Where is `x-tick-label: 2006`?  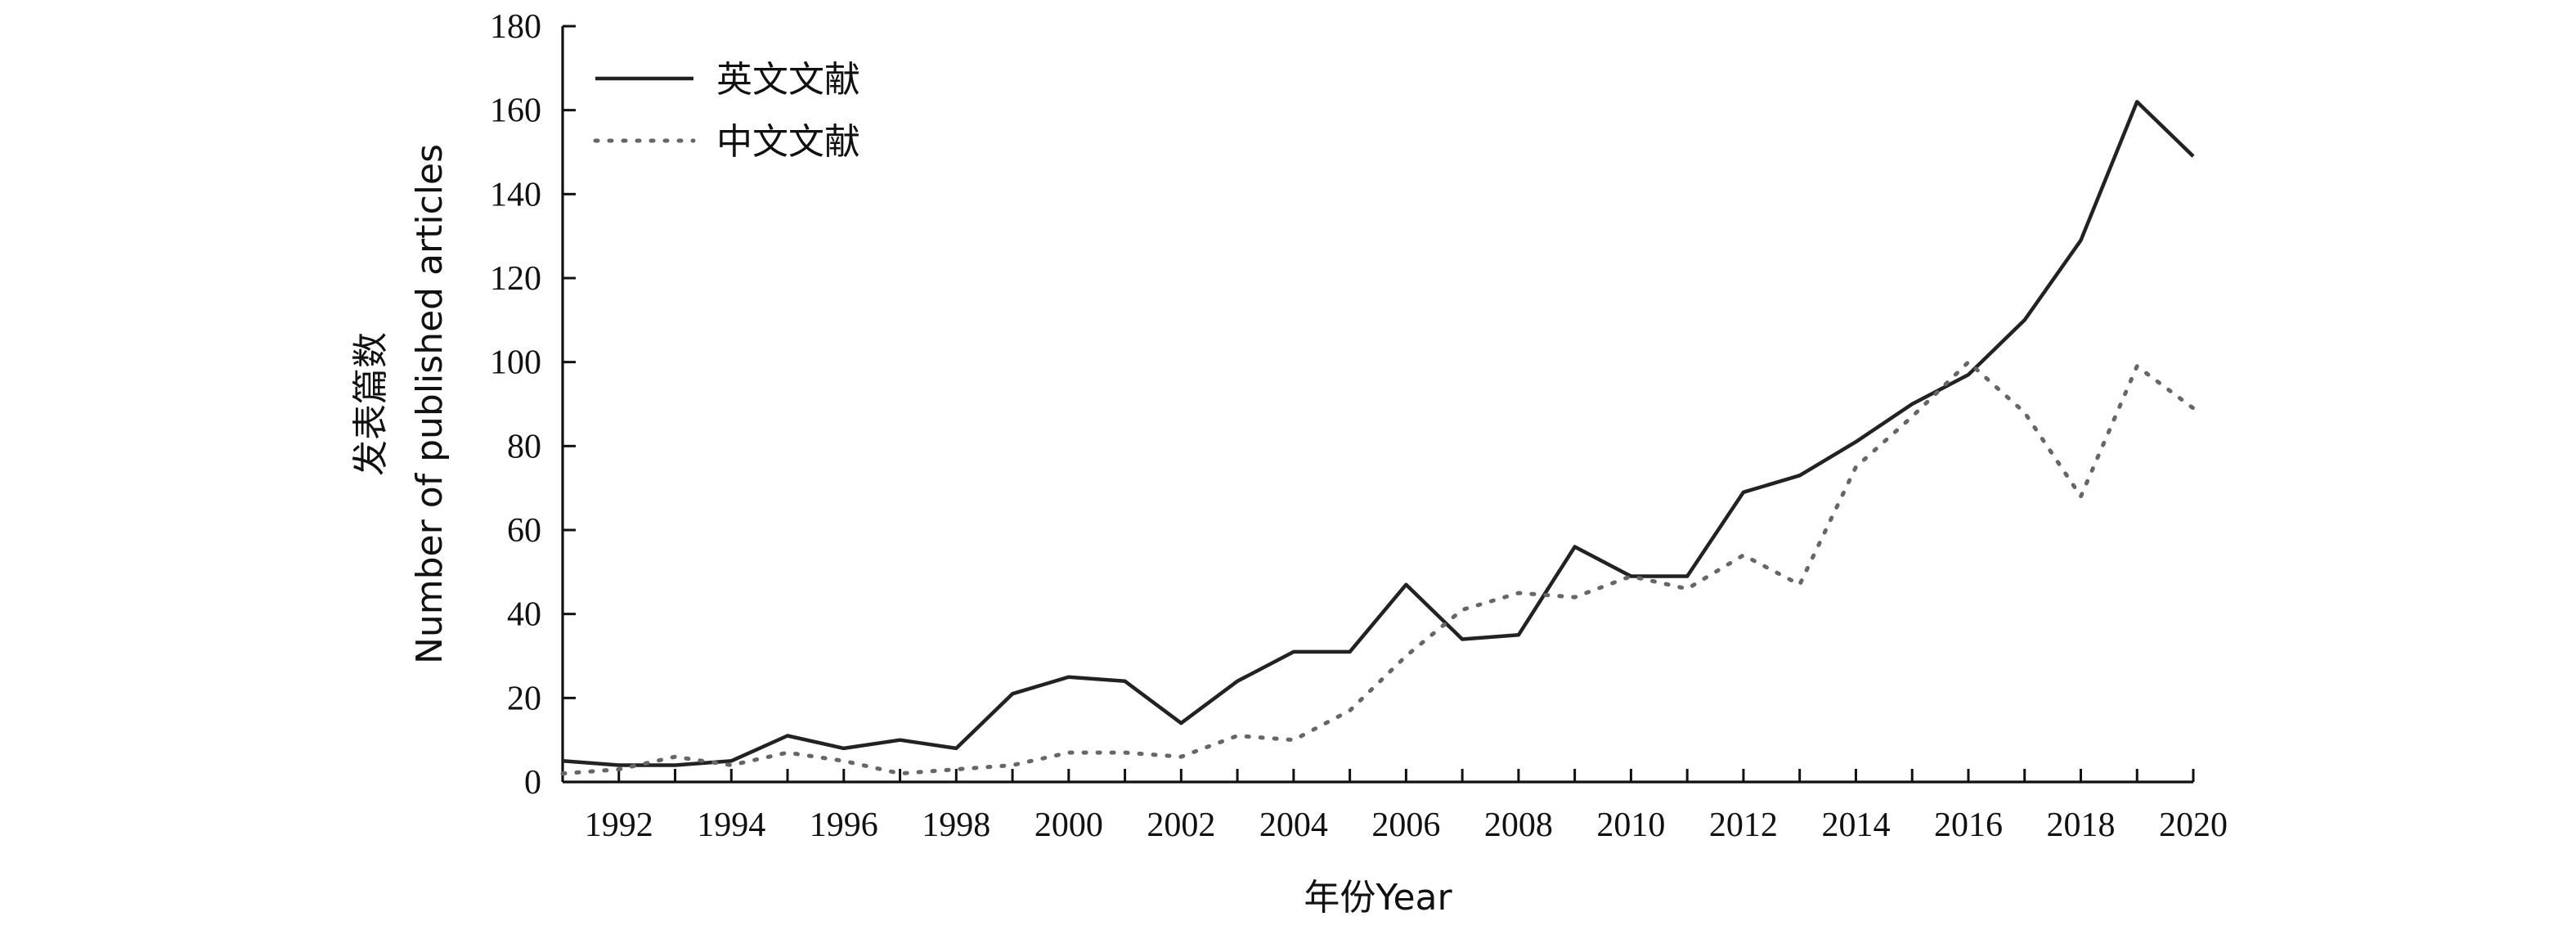
x-tick-label: 2006 is located at coordinates (1405, 825).